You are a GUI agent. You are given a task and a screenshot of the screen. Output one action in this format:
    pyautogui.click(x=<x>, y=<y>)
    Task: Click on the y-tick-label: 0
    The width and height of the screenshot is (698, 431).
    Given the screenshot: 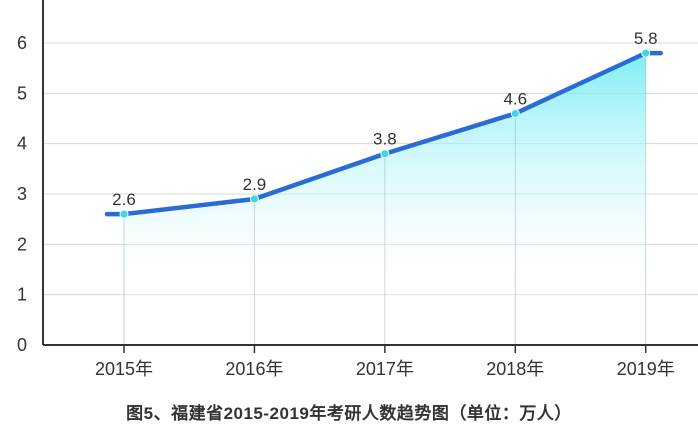 What is the action you would take?
    pyautogui.click(x=22, y=345)
    